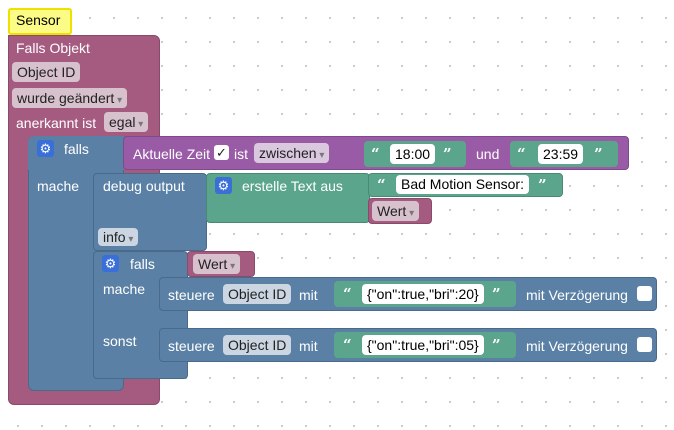 The height and width of the screenshot is (430, 674). I want to click on inner-do-label: mache, so click(124, 289).